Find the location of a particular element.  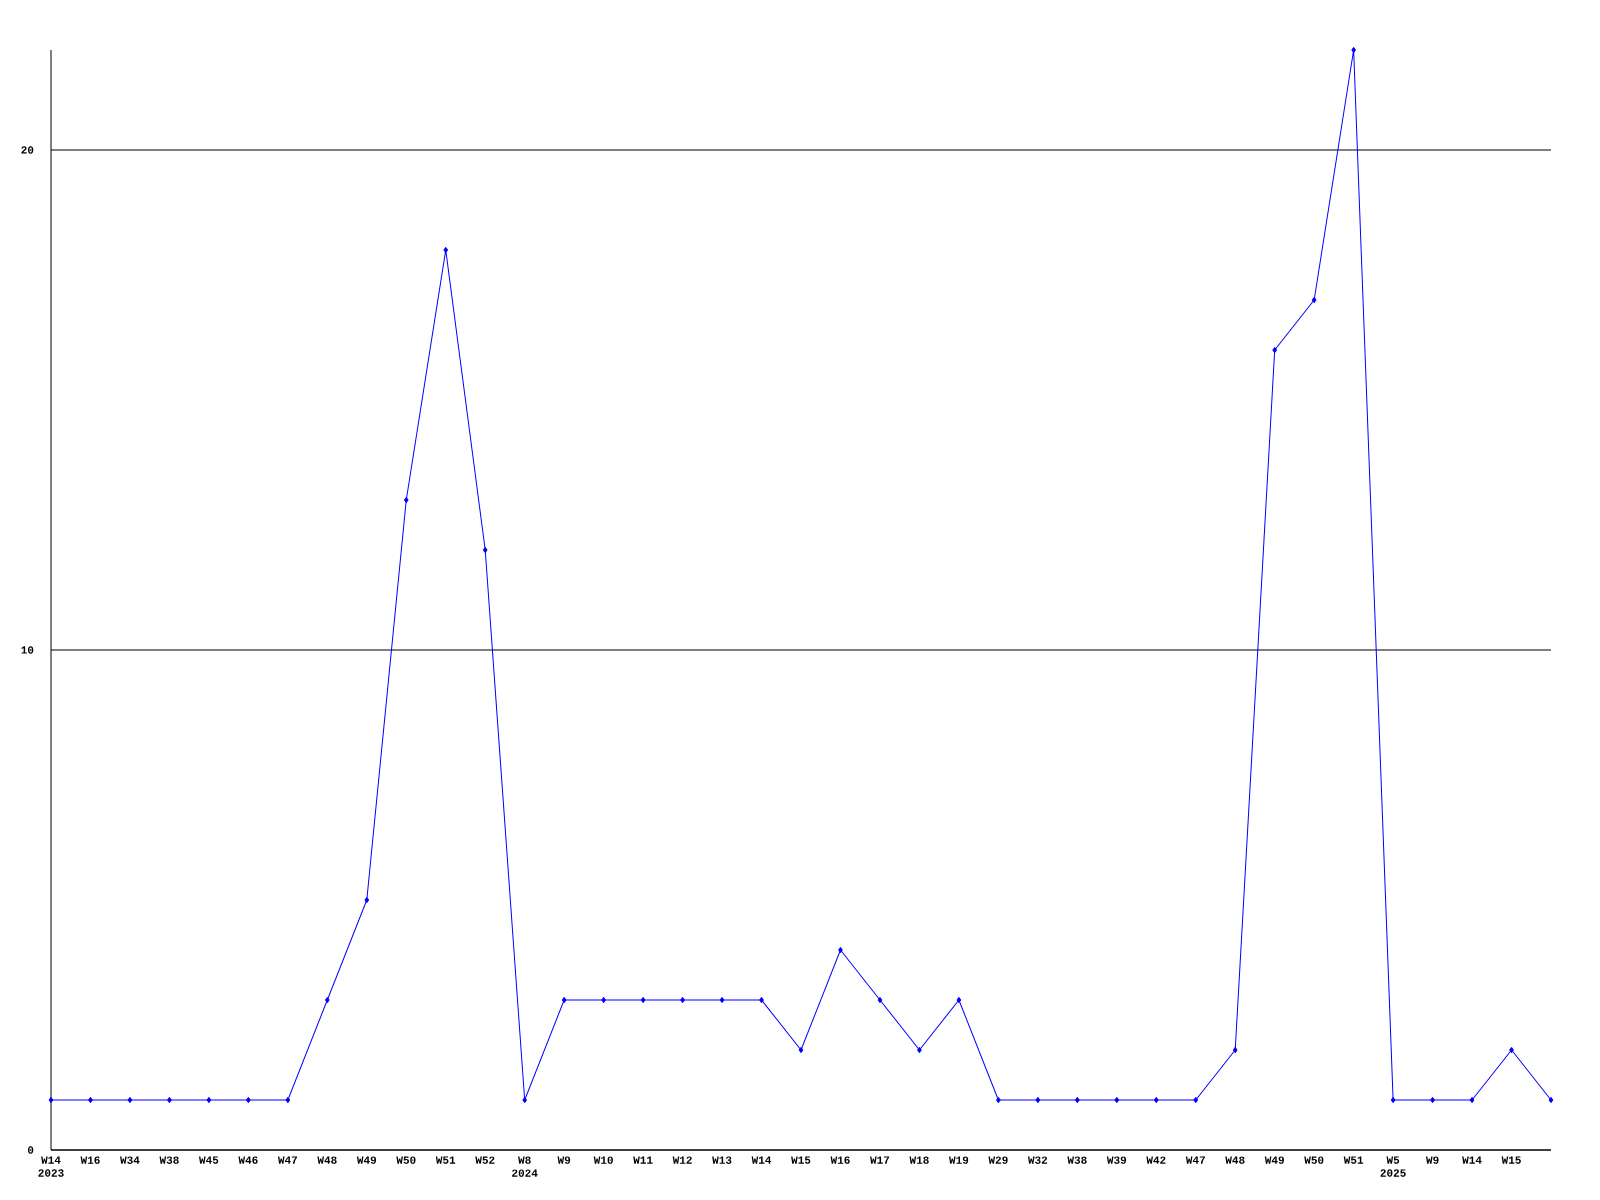

x-tick-label: W17 is located at coordinates (880, 1160).